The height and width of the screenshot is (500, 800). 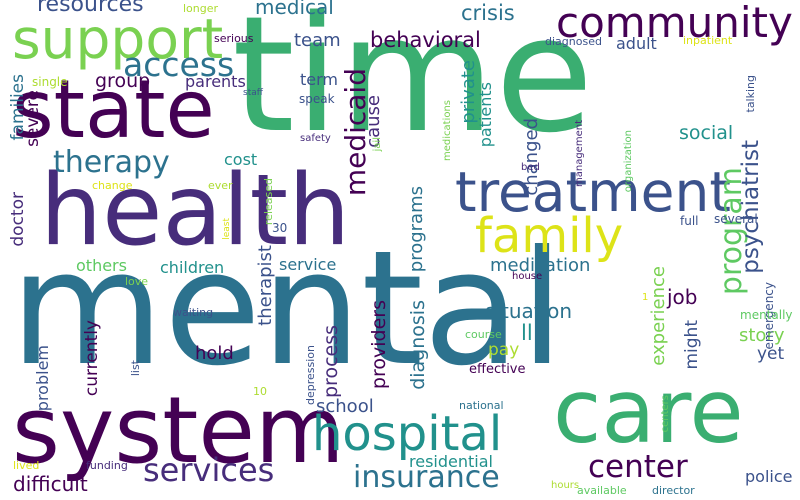 What do you see at coordinates (750, 94) in the screenshot?
I see `word-talking: talking` at bounding box center [750, 94].